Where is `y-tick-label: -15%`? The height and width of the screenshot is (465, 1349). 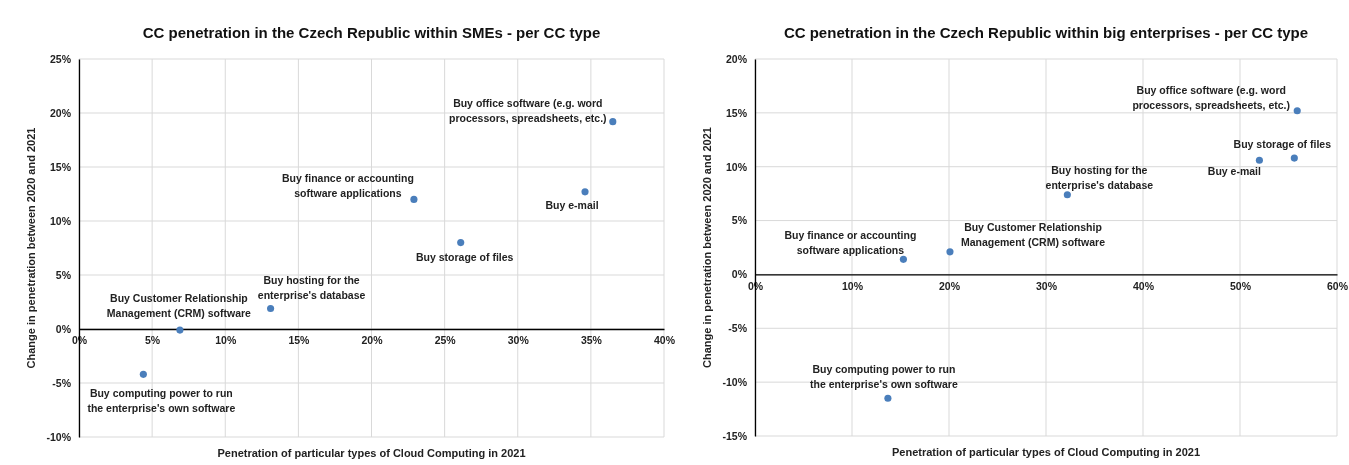
y-tick-label: -15% is located at coordinates (735, 435).